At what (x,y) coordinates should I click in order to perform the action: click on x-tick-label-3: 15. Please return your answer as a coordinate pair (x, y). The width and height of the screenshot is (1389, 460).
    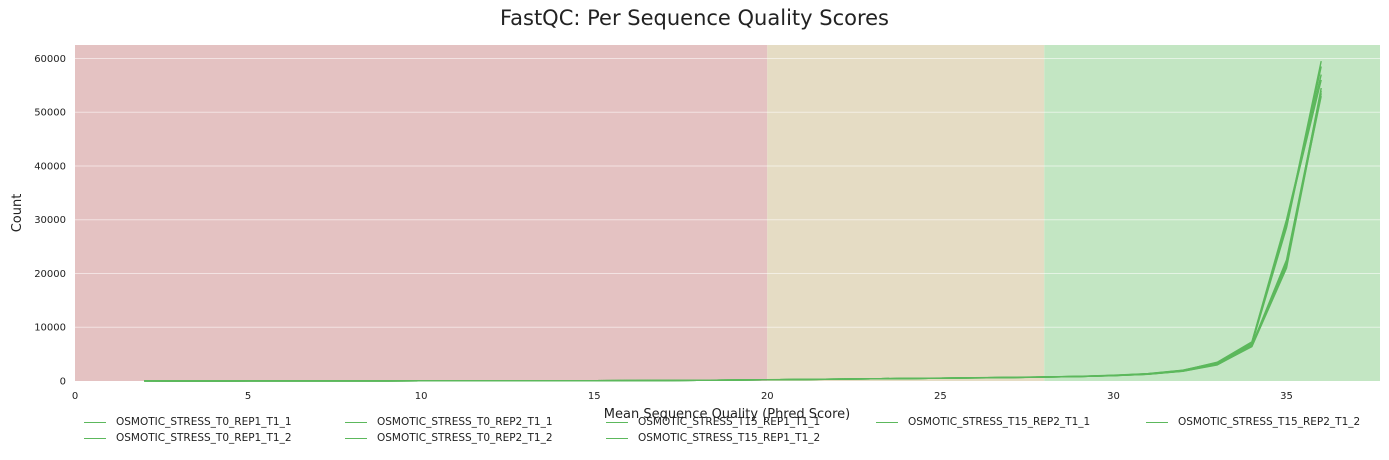
    Looking at the image, I should click on (594, 396).